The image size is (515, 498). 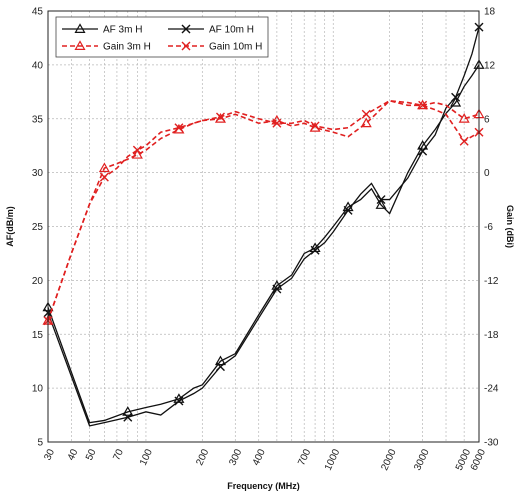 I want to click on legend-box, so click(x=162, y=37).